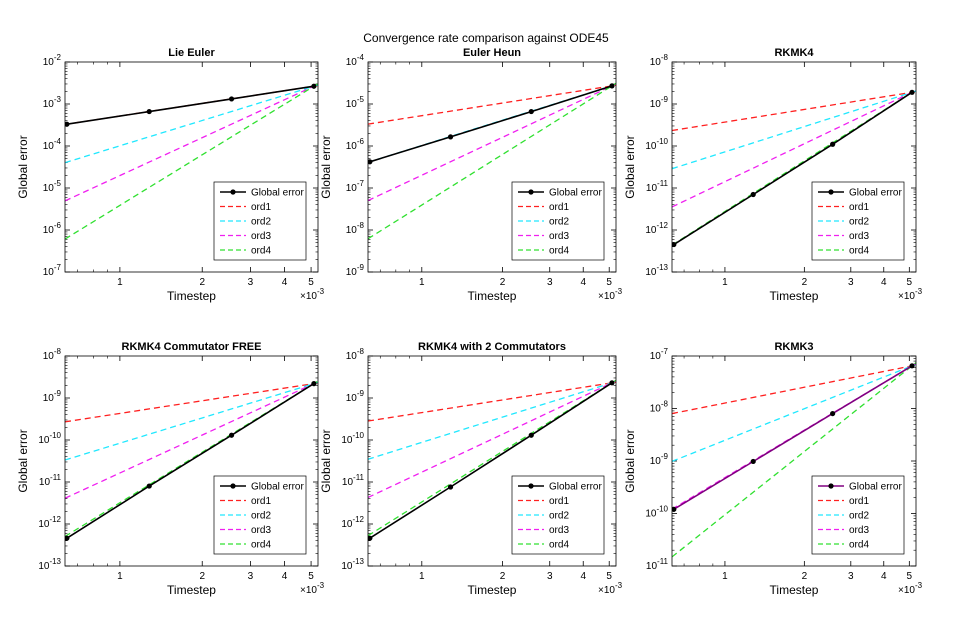 This screenshot has height=633, width=957. What do you see at coordinates (56, 477) in the screenshot?
I see `y-tick-exp: -11` at bounding box center [56, 477].